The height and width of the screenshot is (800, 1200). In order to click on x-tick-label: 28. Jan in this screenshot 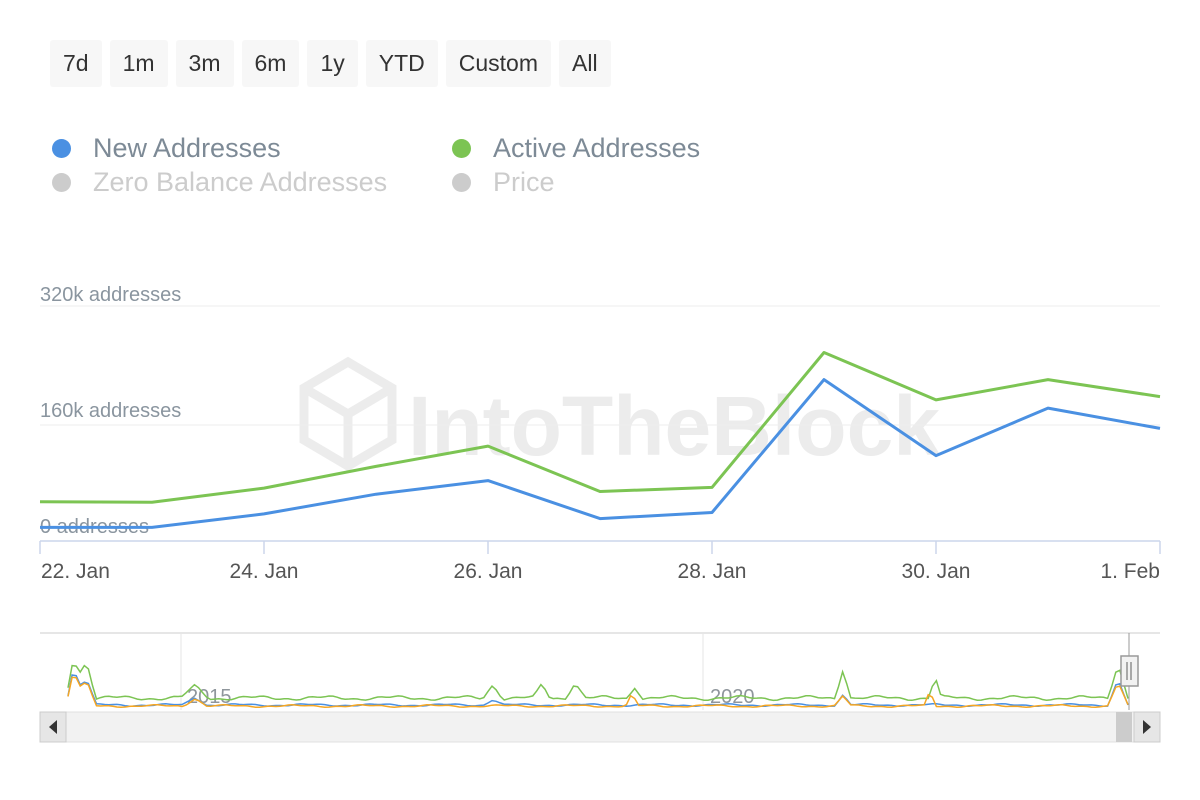, I will do `click(712, 571)`.